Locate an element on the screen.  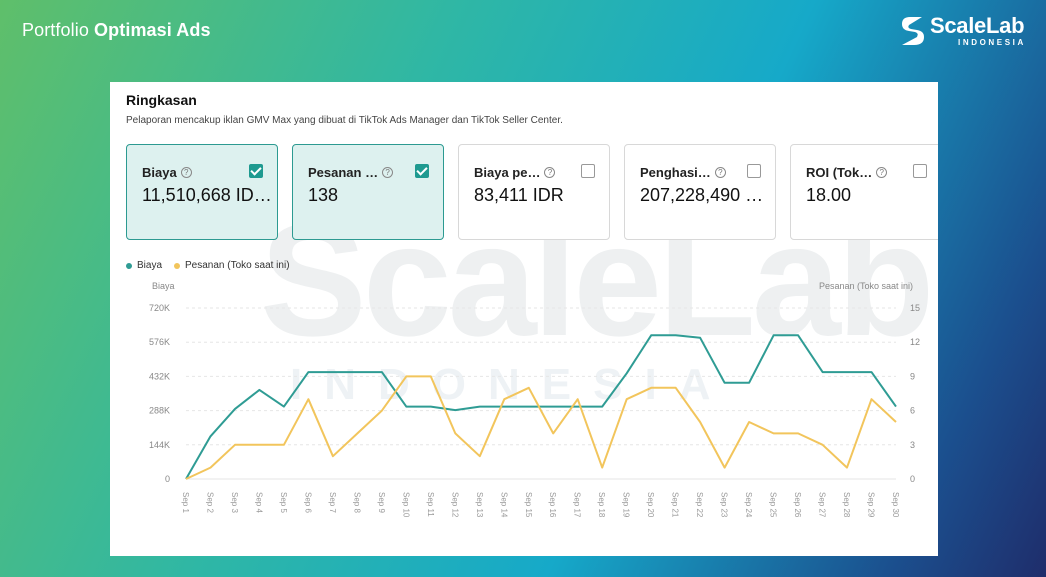
x-tick-label: Sep 27 is located at coordinates (822, 505).